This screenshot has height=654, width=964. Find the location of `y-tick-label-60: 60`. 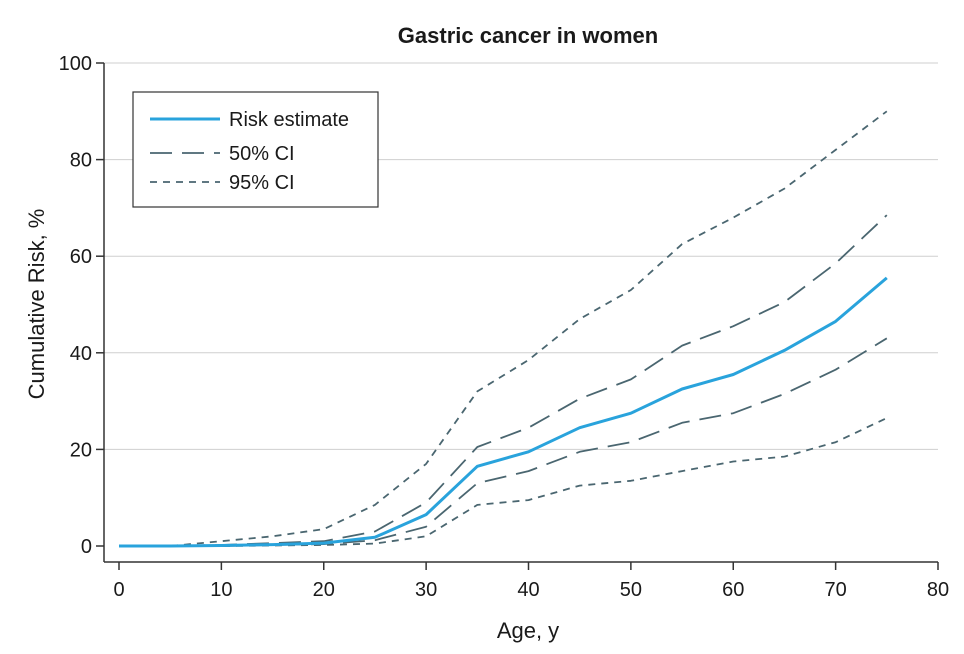

y-tick-label-60: 60 is located at coordinates (81, 257).